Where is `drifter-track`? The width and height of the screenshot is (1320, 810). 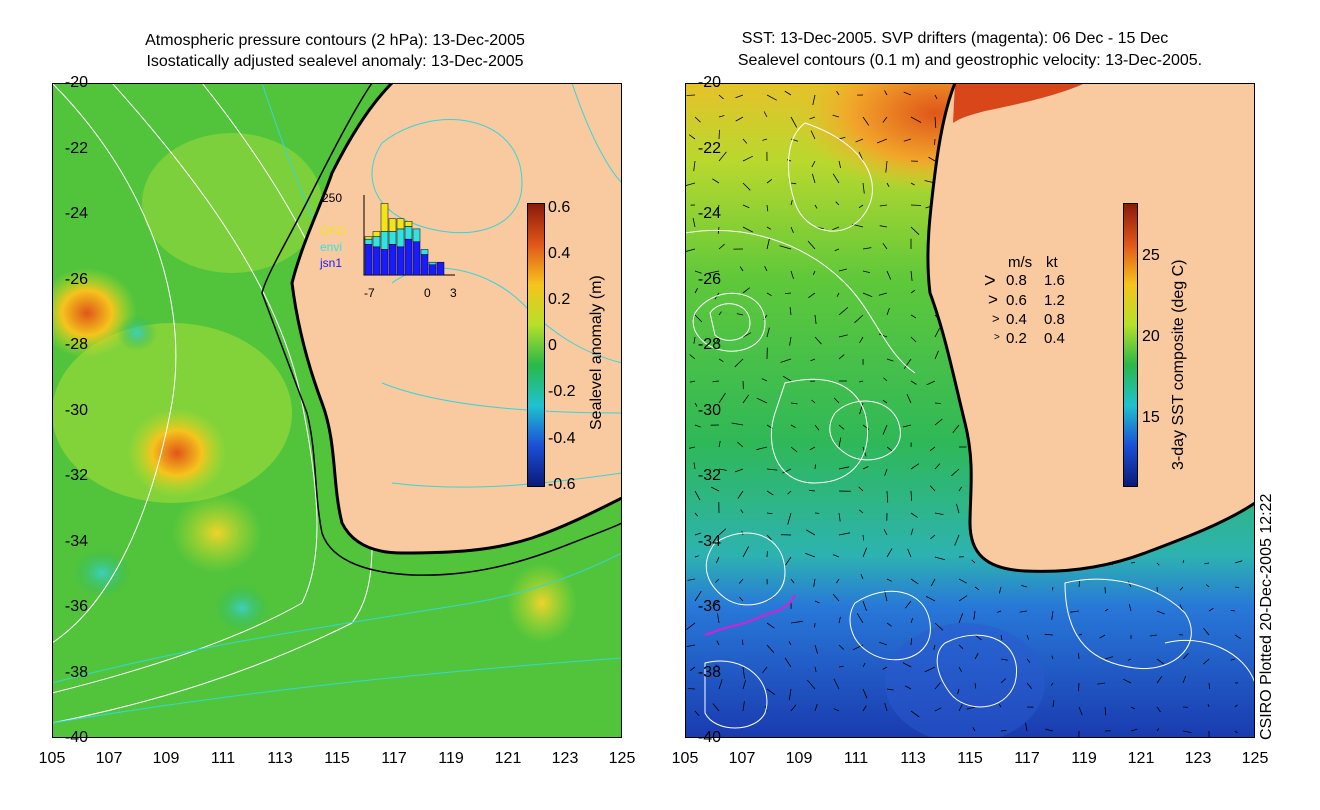
drifter-track is located at coordinates (750, 615).